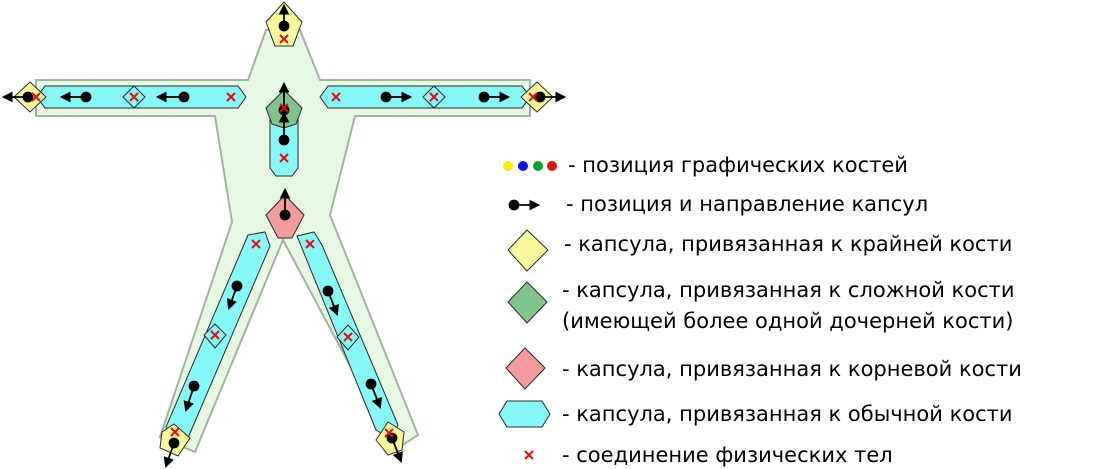 The width and height of the screenshot is (1104, 469). Describe the element at coordinates (747, 204) in the screenshot. I see `legend-capsule-direction: - позиция и направление капсул` at that location.